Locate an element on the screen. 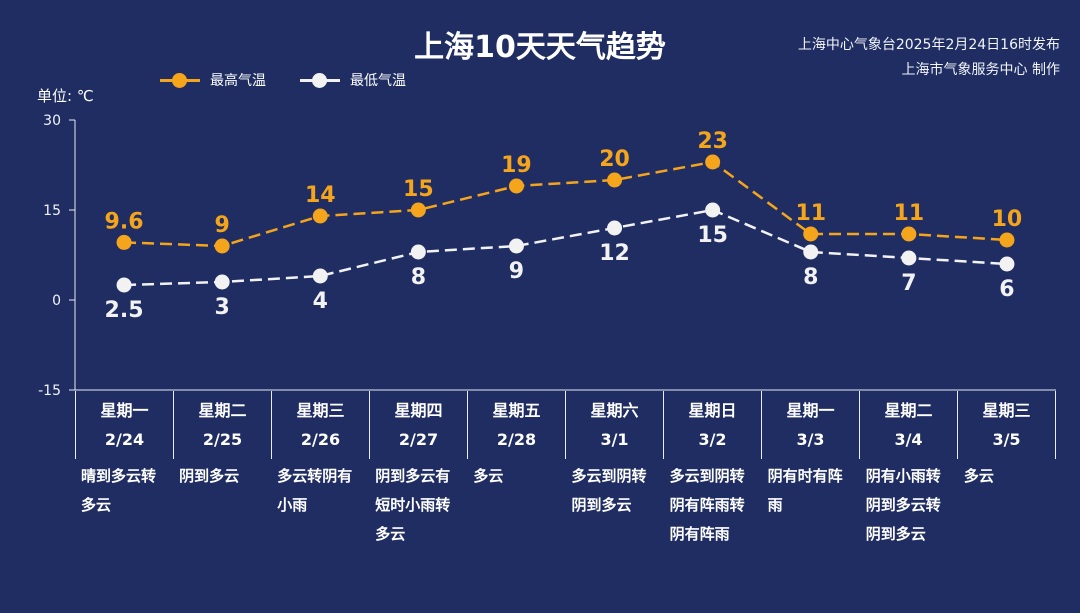 This screenshot has width=1080, height=613. day-weekday: 星期四 is located at coordinates (418, 410).